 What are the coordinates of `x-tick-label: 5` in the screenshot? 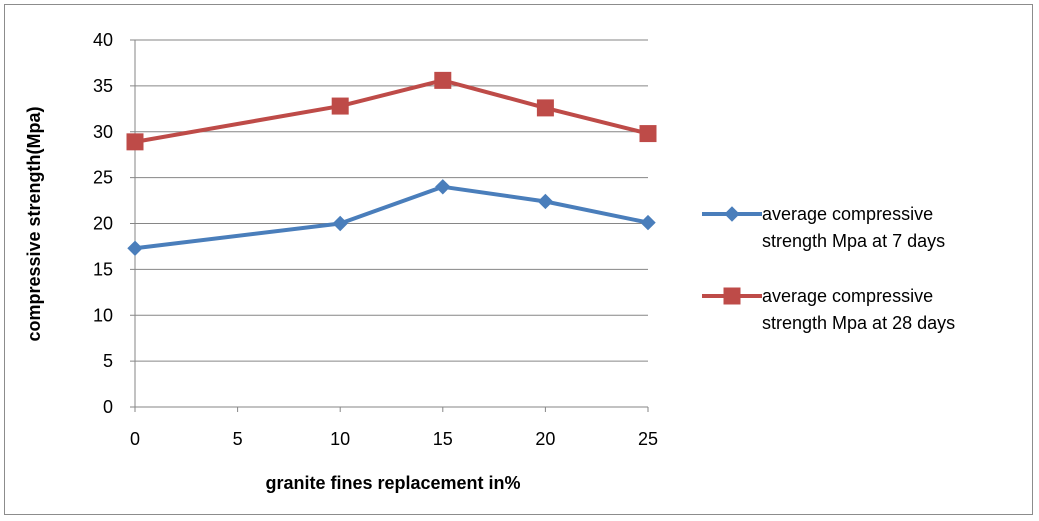 It's located at (238, 439).